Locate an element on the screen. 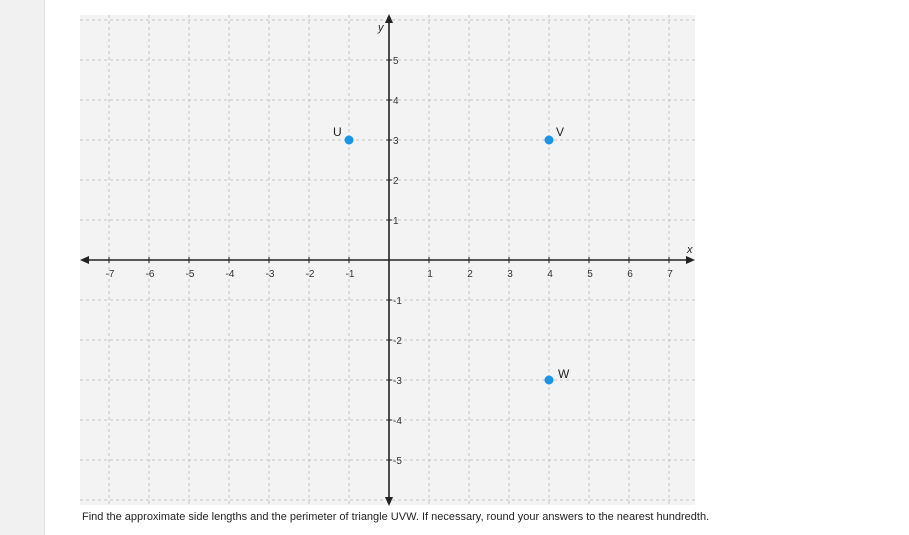 The image size is (909, 535). y-axis-bottom-arrow is located at coordinates (389, 501).